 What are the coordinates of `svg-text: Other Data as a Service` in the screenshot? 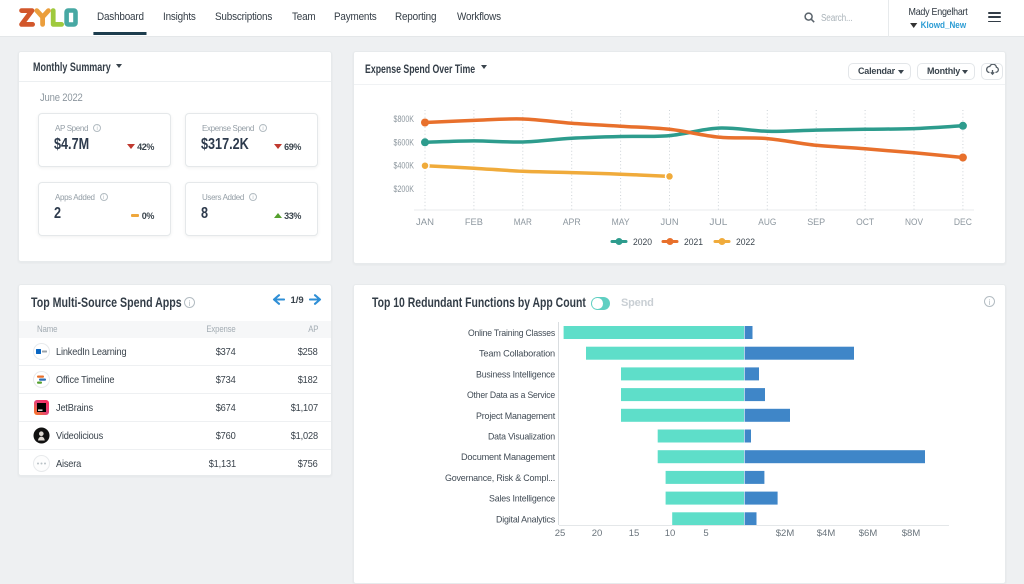 It's located at (511, 395).